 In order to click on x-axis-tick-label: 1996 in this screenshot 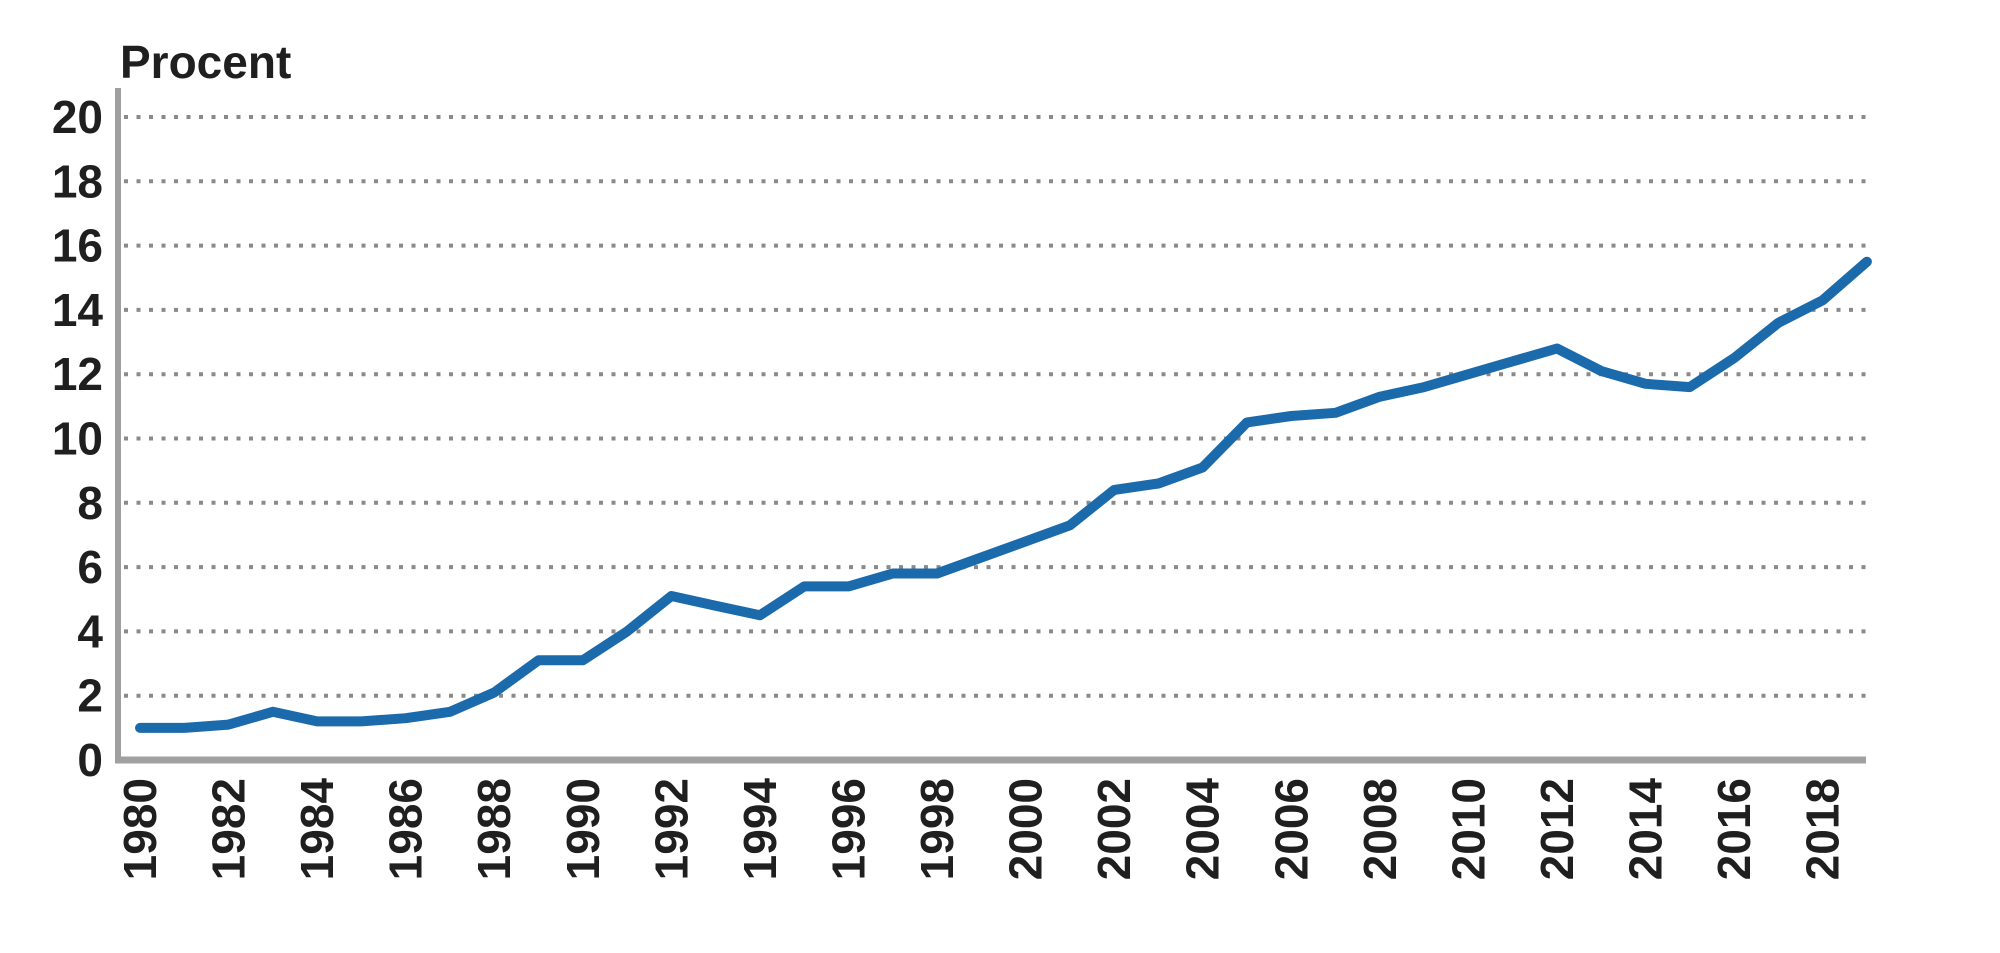, I will do `click(848, 829)`.